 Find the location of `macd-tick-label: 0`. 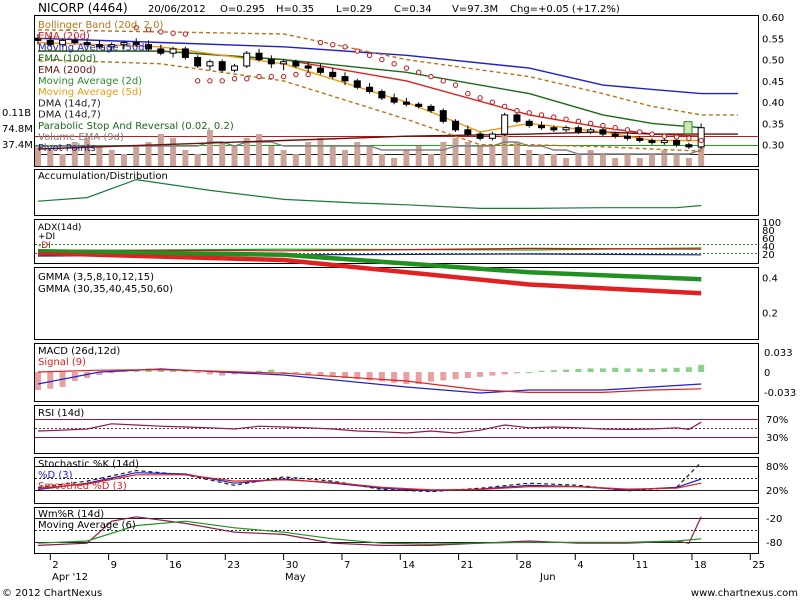

macd-tick-label: 0 is located at coordinates (767, 373).